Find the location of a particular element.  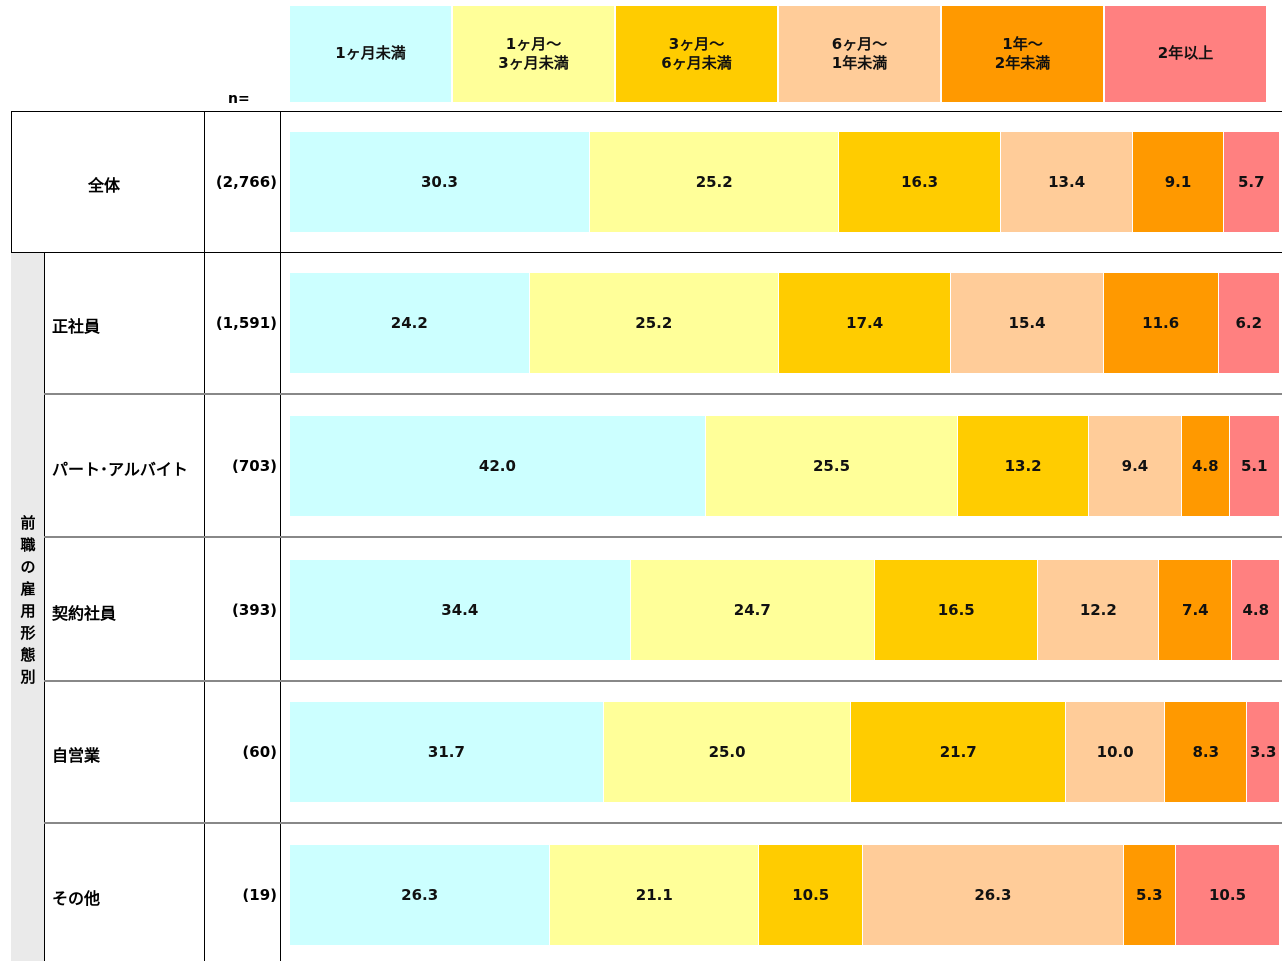

row-label: 契約社員 is located at coordinates (84, 613).